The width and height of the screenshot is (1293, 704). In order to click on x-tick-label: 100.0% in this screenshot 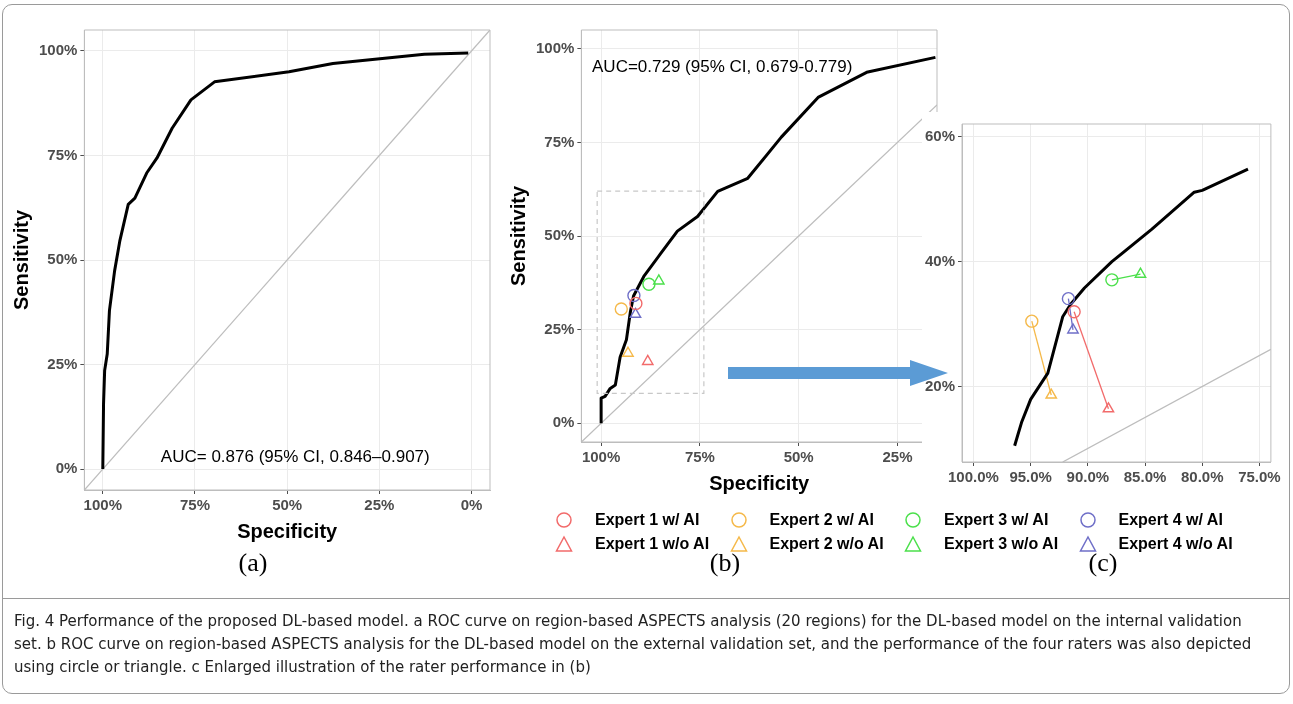, I will do `click(973, 477)`.